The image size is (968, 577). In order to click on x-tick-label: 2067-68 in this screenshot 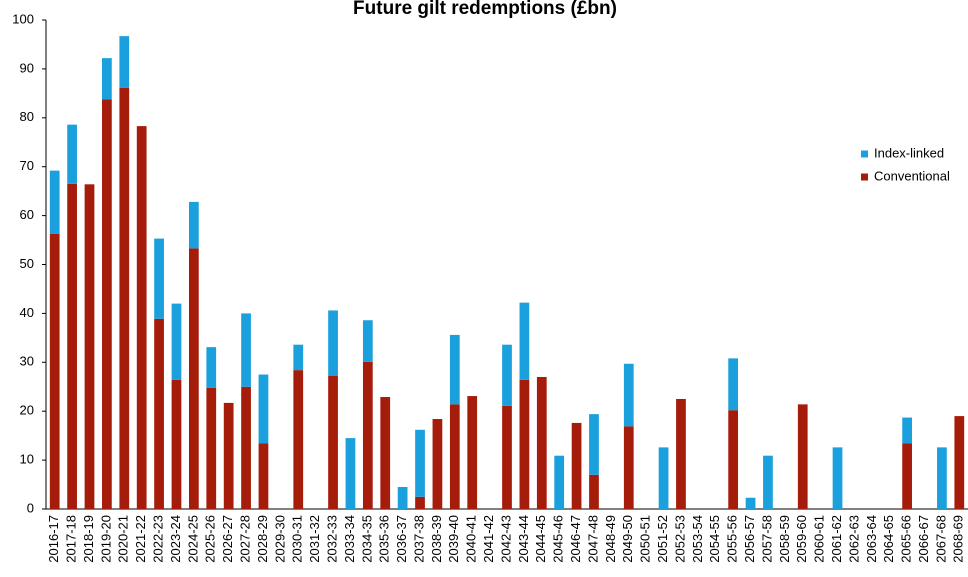, I will do `click(940, 539)`.